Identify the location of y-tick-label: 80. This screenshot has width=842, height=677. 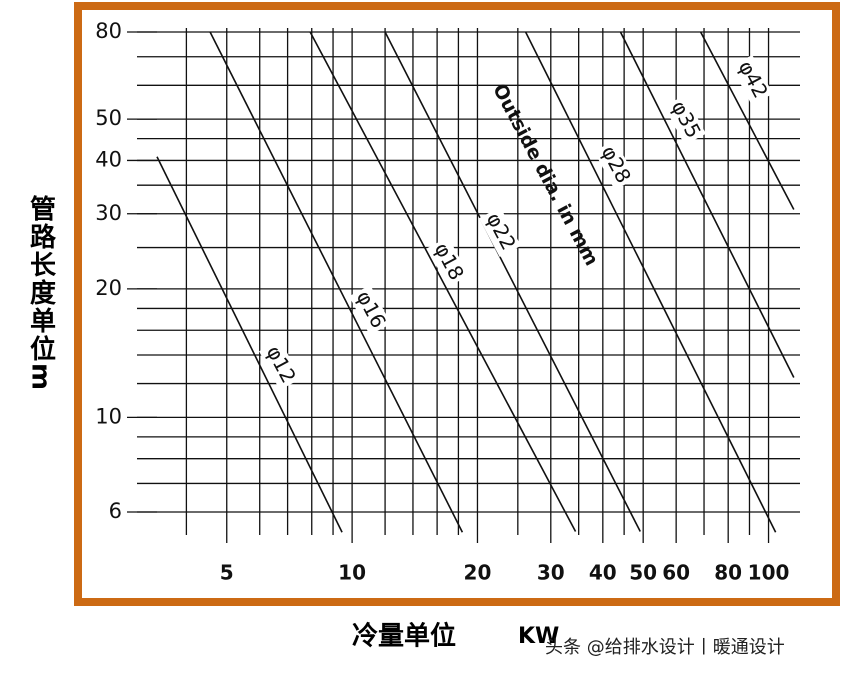
(108, 31).